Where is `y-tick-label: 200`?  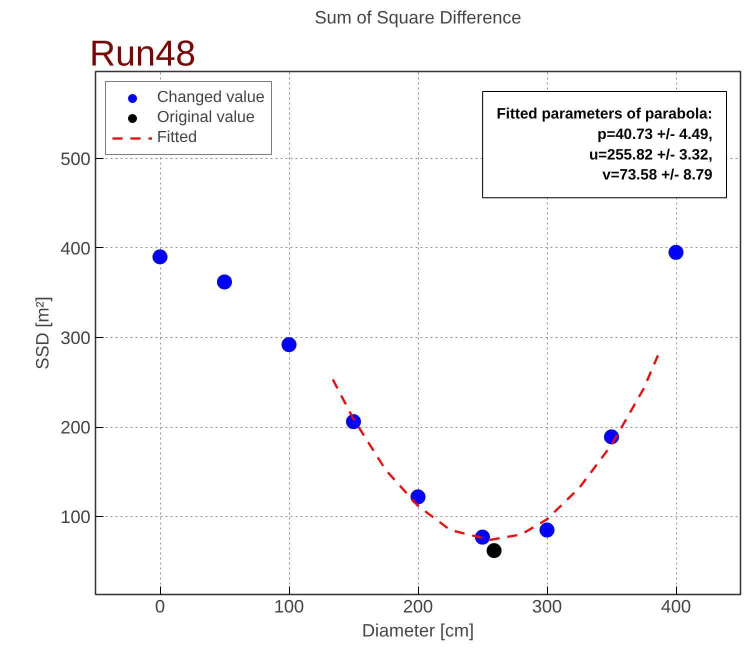
y-tick-label: 200 is located at coordinates (75, 428).